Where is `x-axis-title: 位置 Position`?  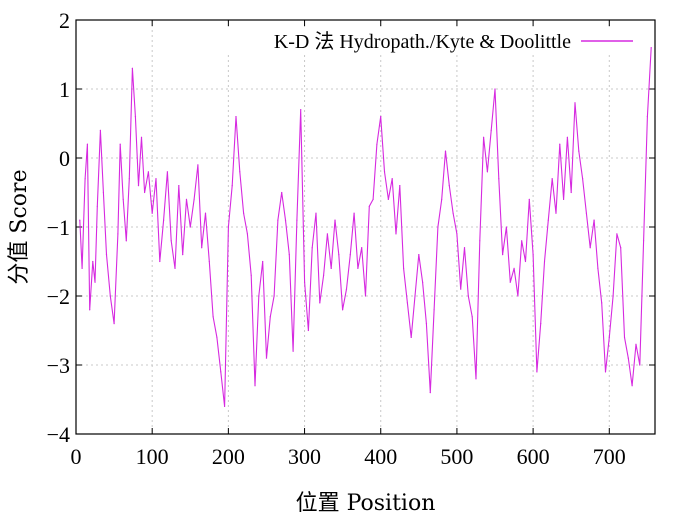
x-axis-title: 位置 Position is located at coordinates (366, 503).